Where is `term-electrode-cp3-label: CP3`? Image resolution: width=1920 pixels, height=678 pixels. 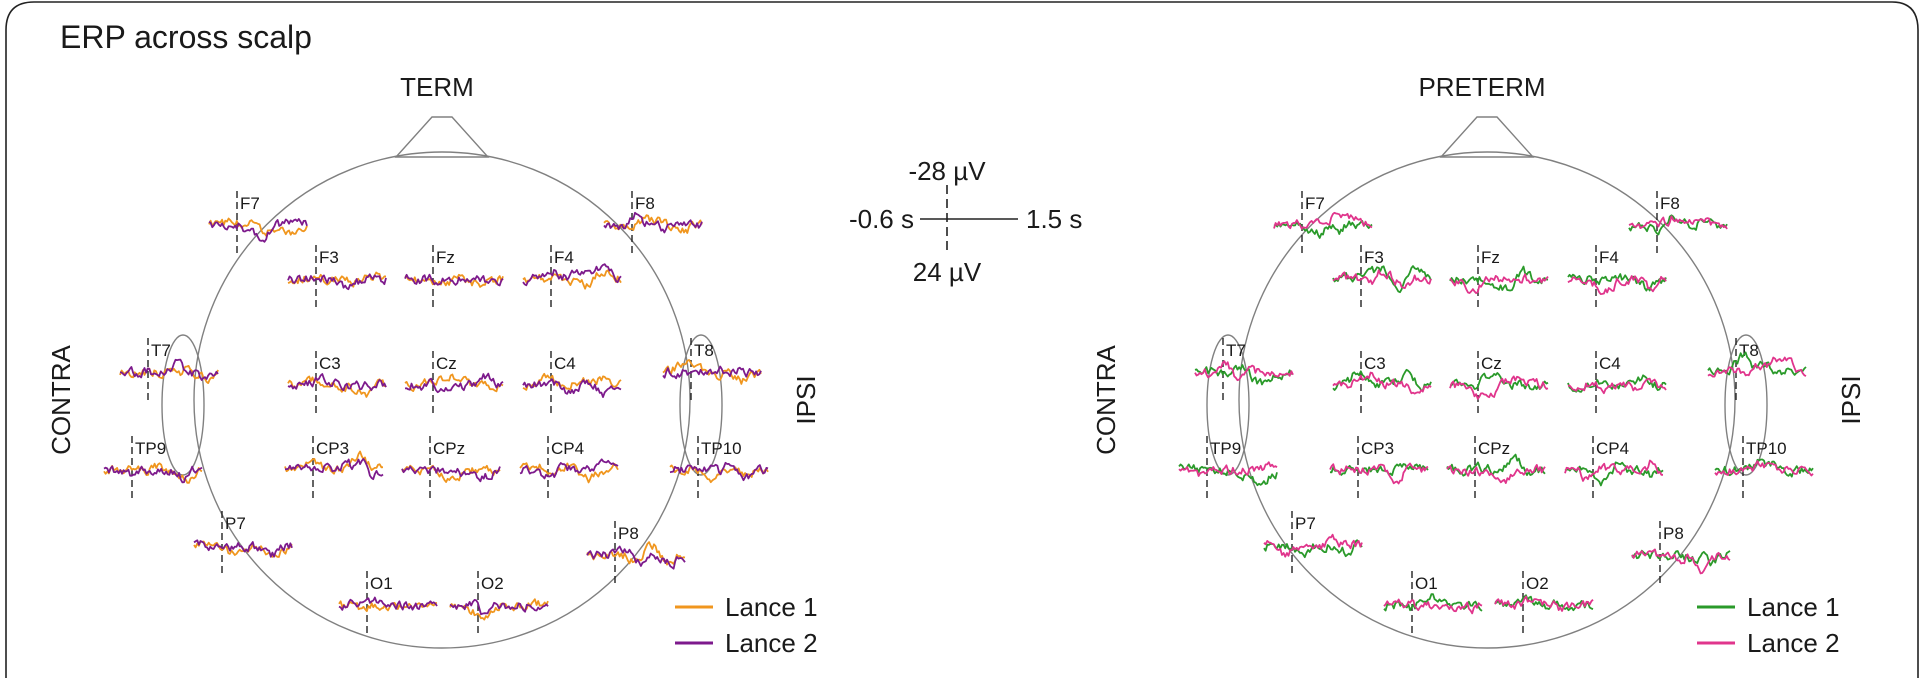
term-electrode-cp3-label: CP3 is located at coordinates (332, 448).